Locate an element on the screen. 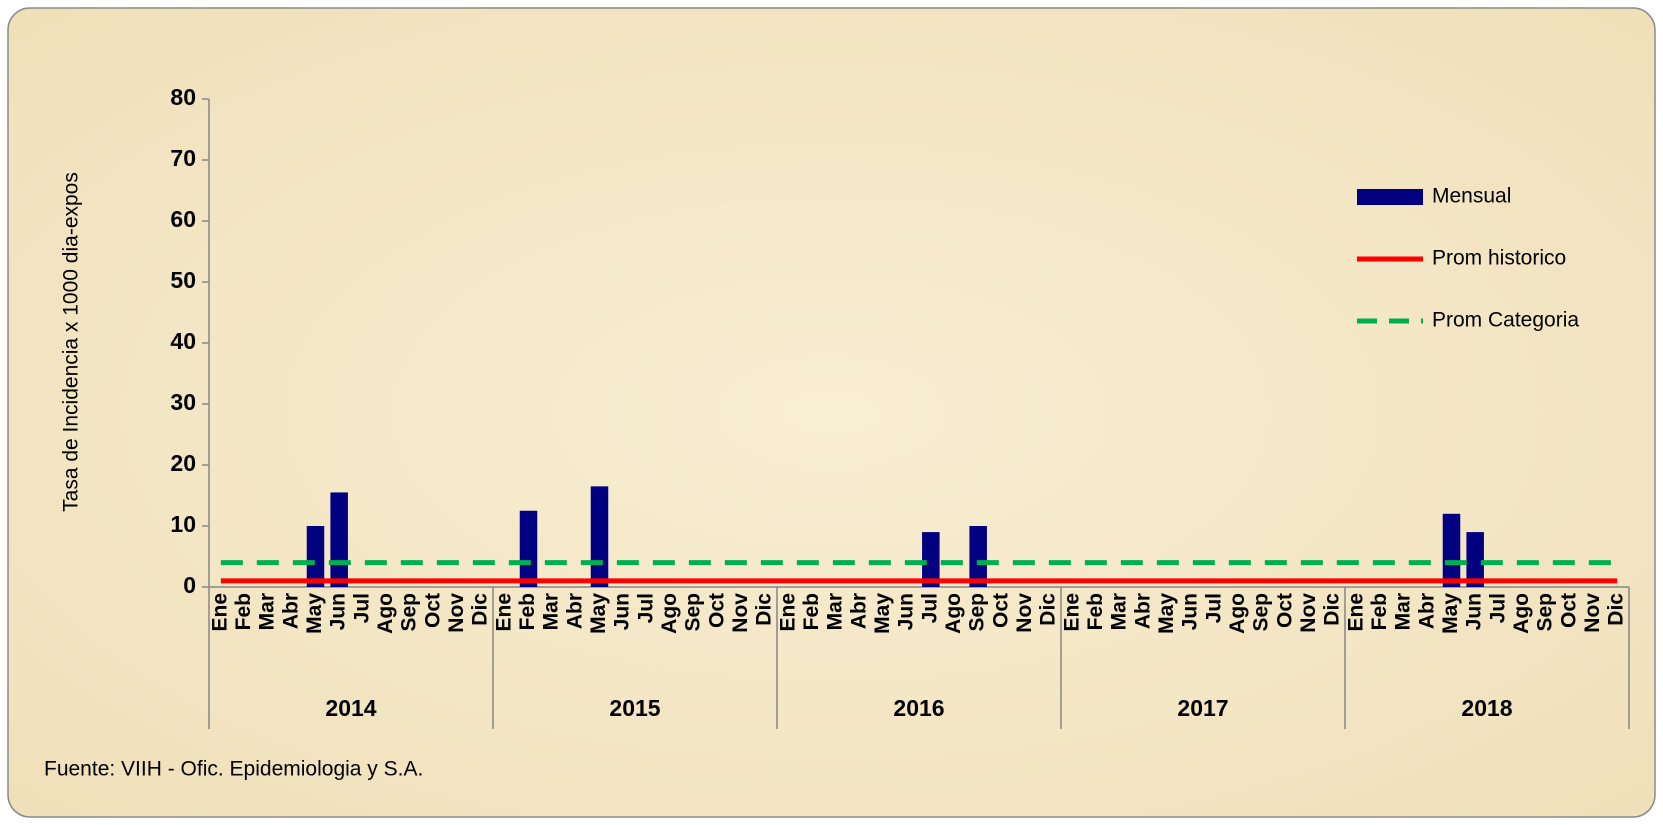 The height and width of the screenshot is (825, 1663). legend-label: Mensual is located at coordinates (1471, 196).